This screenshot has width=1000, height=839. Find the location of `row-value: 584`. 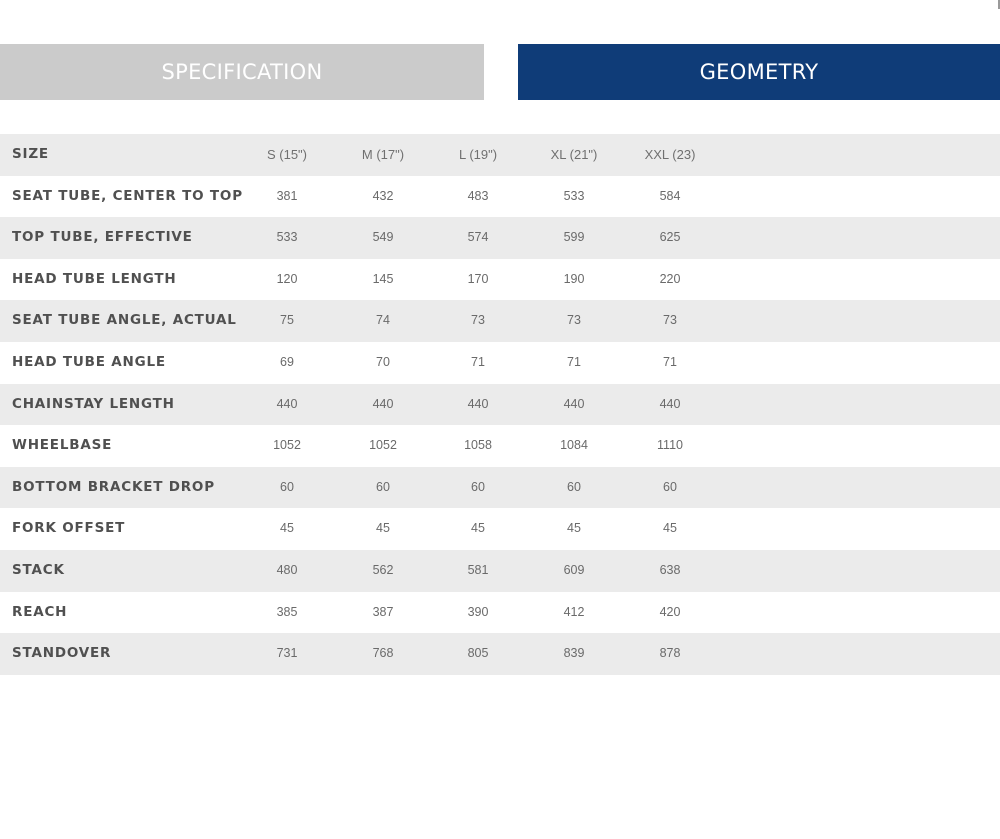

row-value: 584 is located at coordinates (670, 195).